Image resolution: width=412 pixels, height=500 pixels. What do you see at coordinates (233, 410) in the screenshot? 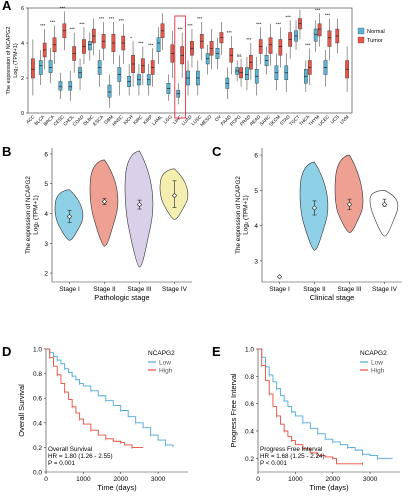
I see `y-axis-label: Progress Free Interval` at bounding box center [233, 410].